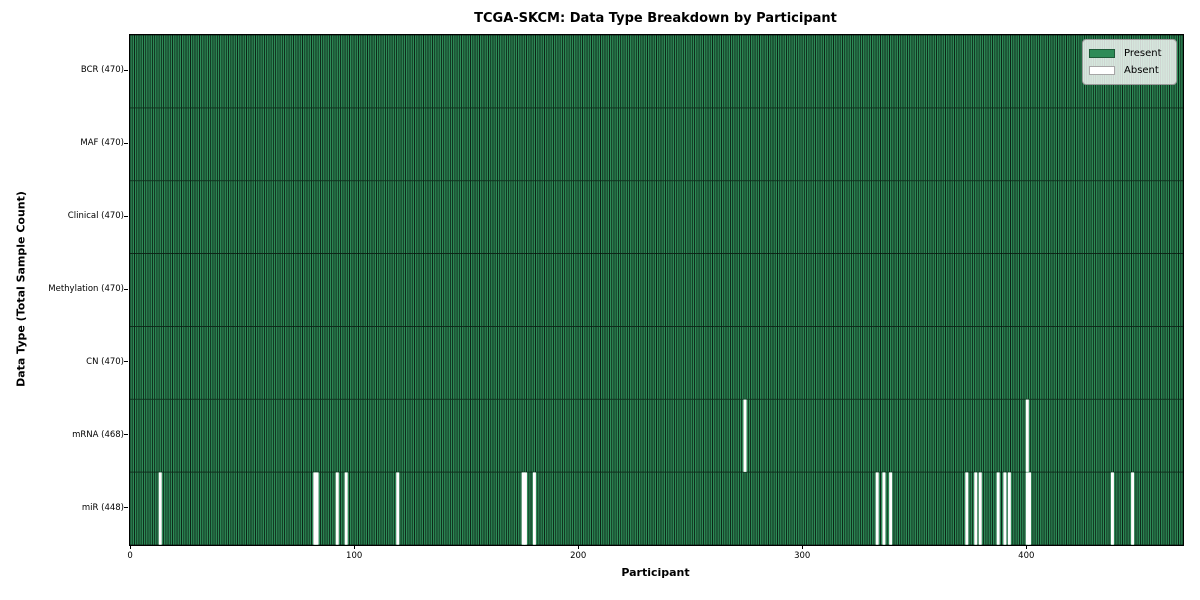 This screenshot has width=1200, height=600. I want to click on y-tick-label-CN: CN (470), so click(105, 361).